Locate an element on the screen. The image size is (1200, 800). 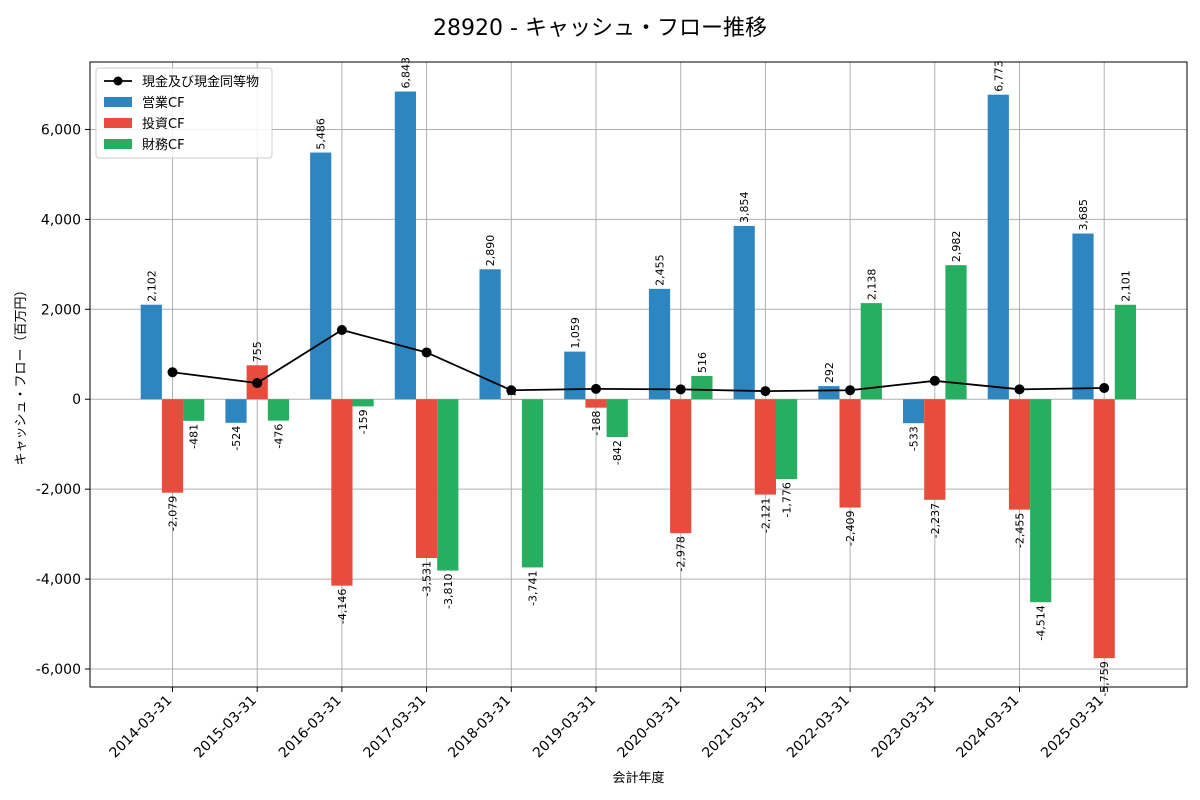
x-tick-label: 2025-03-31 is located at coordinates (1072, 727).